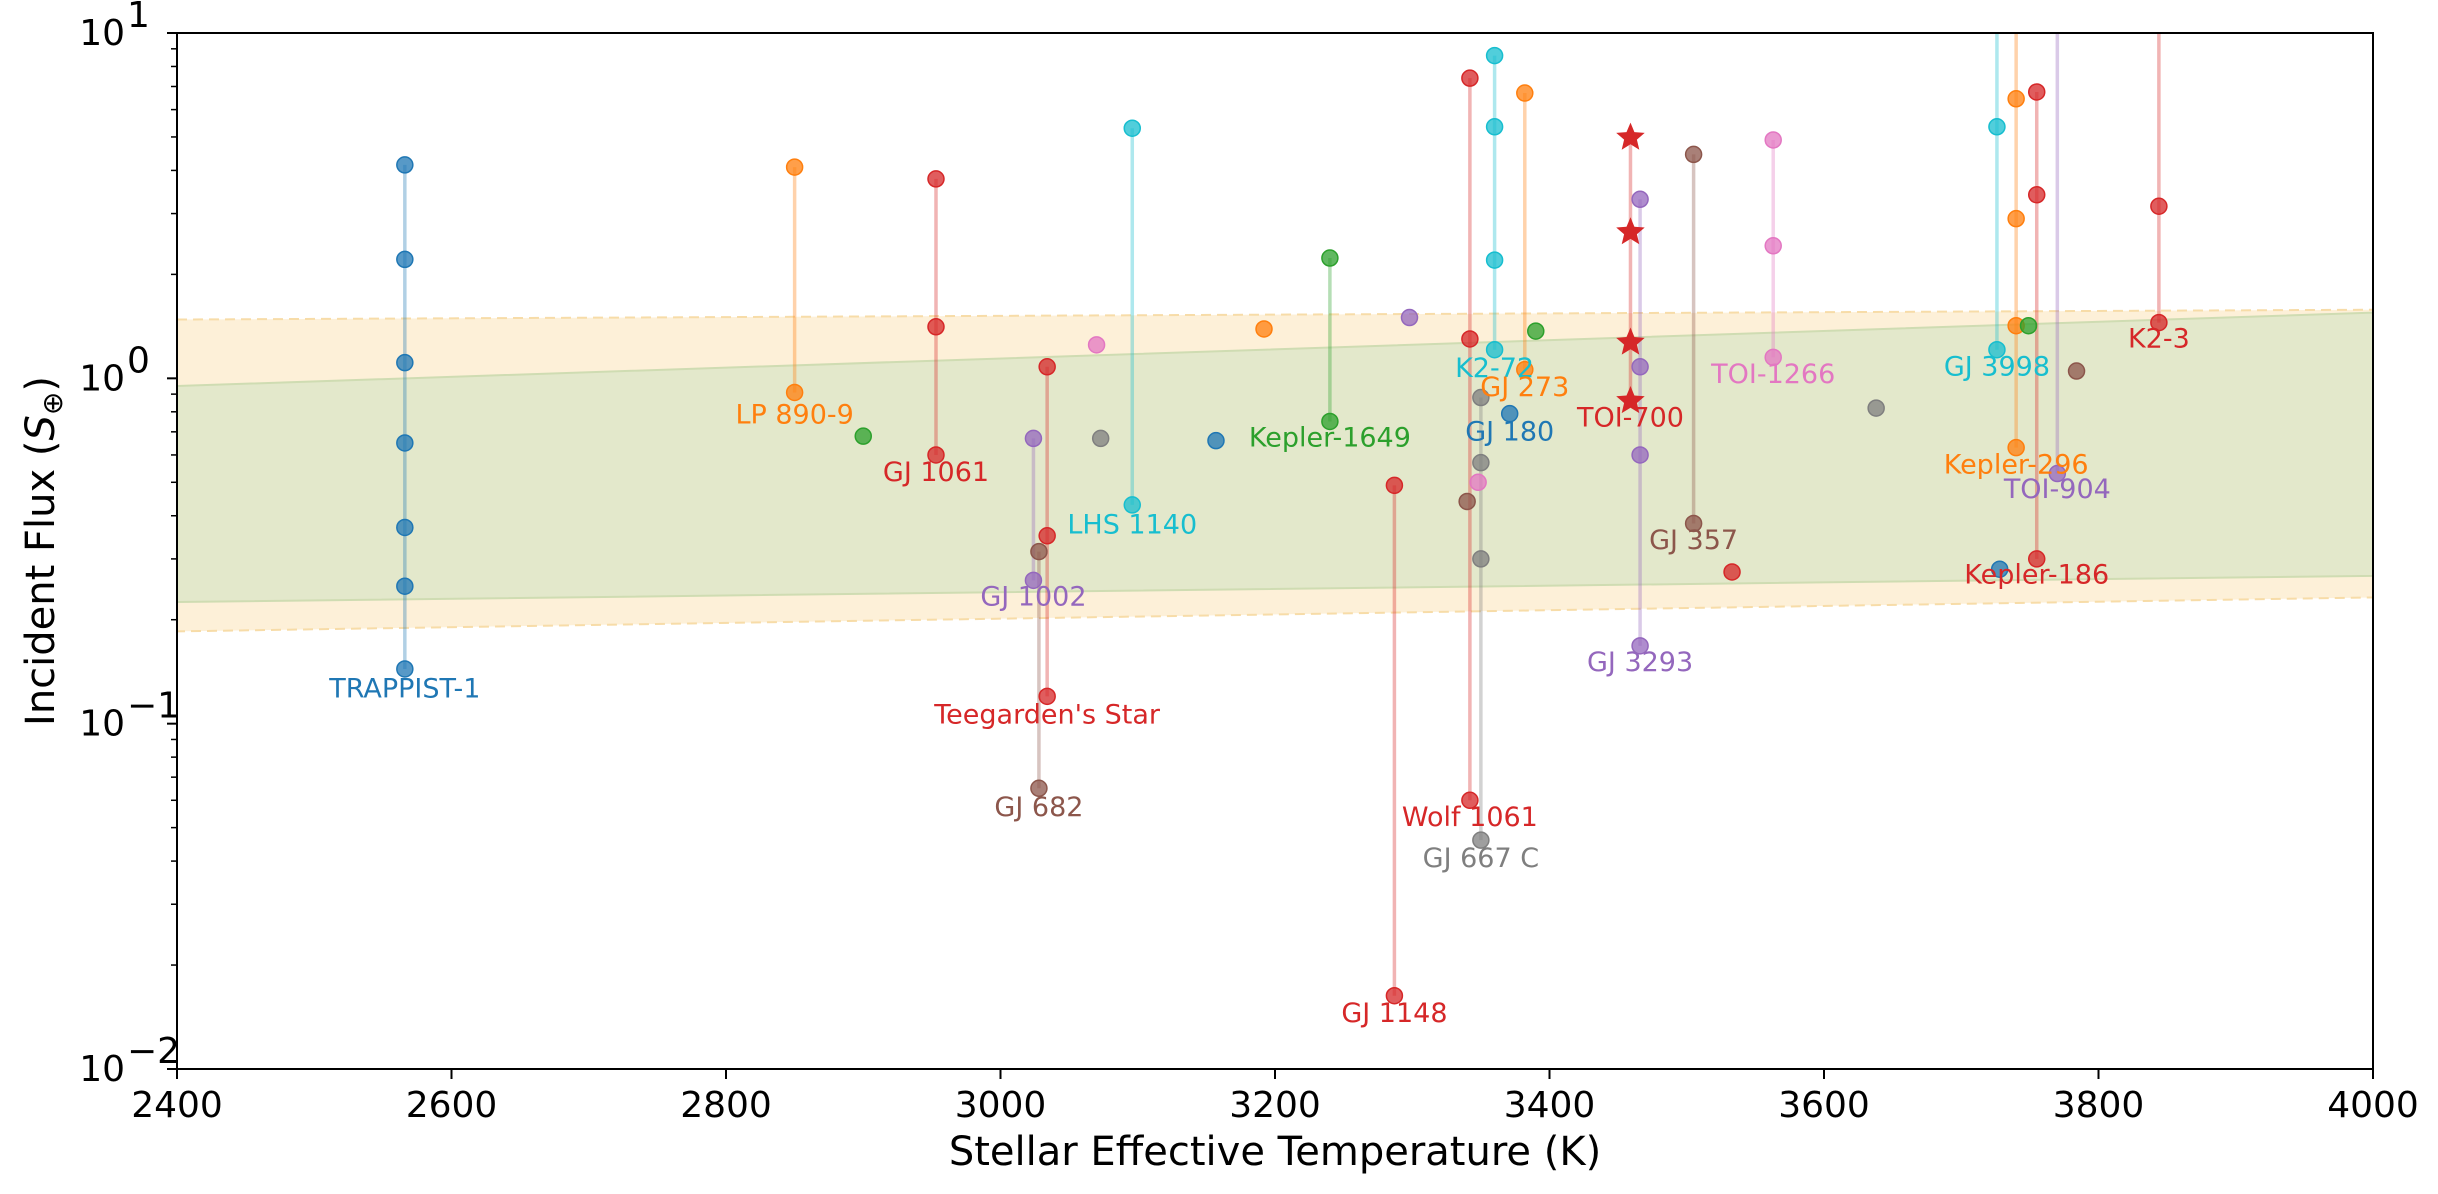 This screenshot has height=1194, width=2438. I want to click on system-label-gj-682: GJ 682, so click(1038, 807).